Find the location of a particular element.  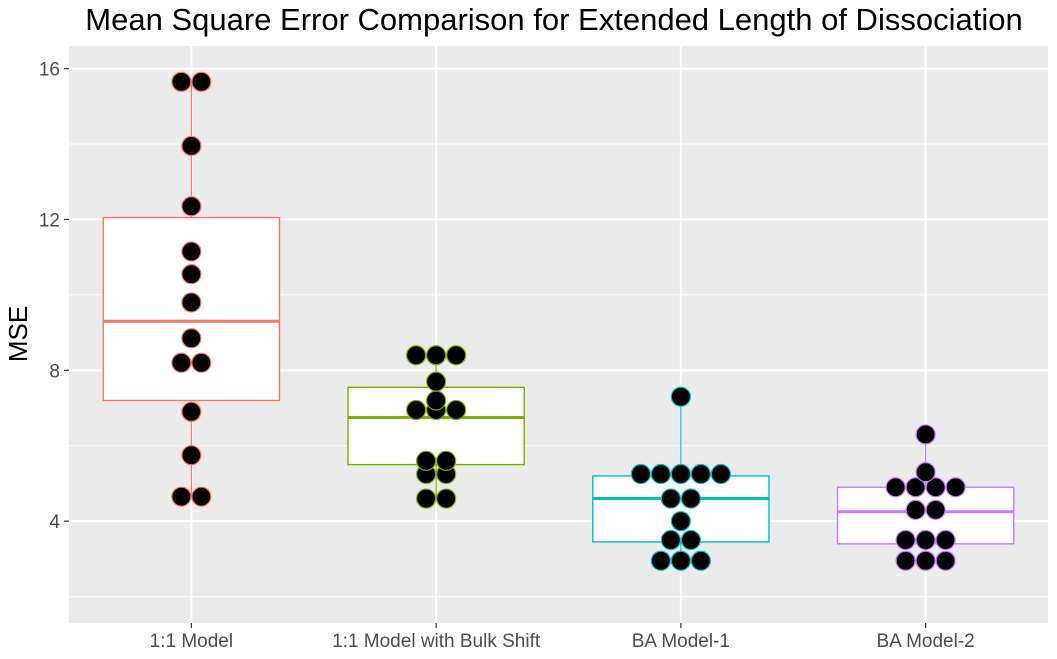

x-tick-label: 1:1 Model with Bulk Shift is located at coordinates (436, 641).